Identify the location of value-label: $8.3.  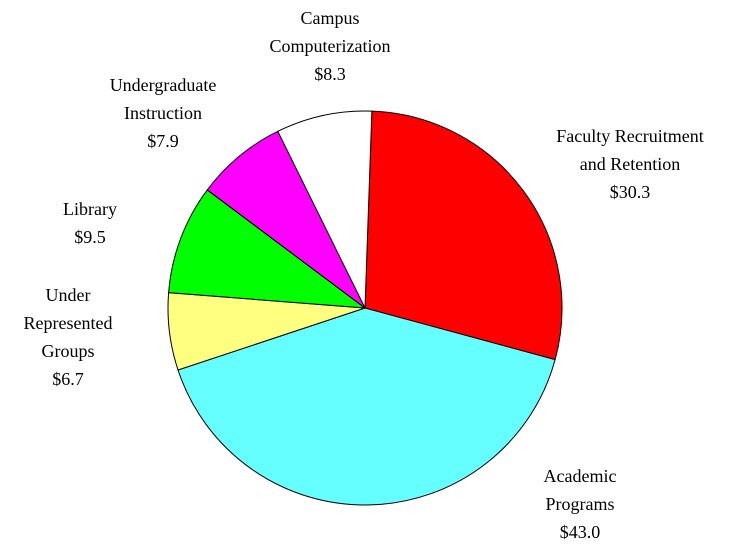
(330, 74).